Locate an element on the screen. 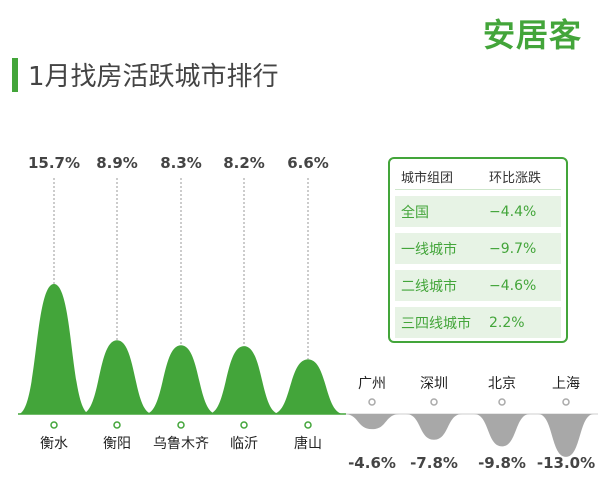  table-header: 城市组团 环比涨跌 is located at coordinates (478, 176).